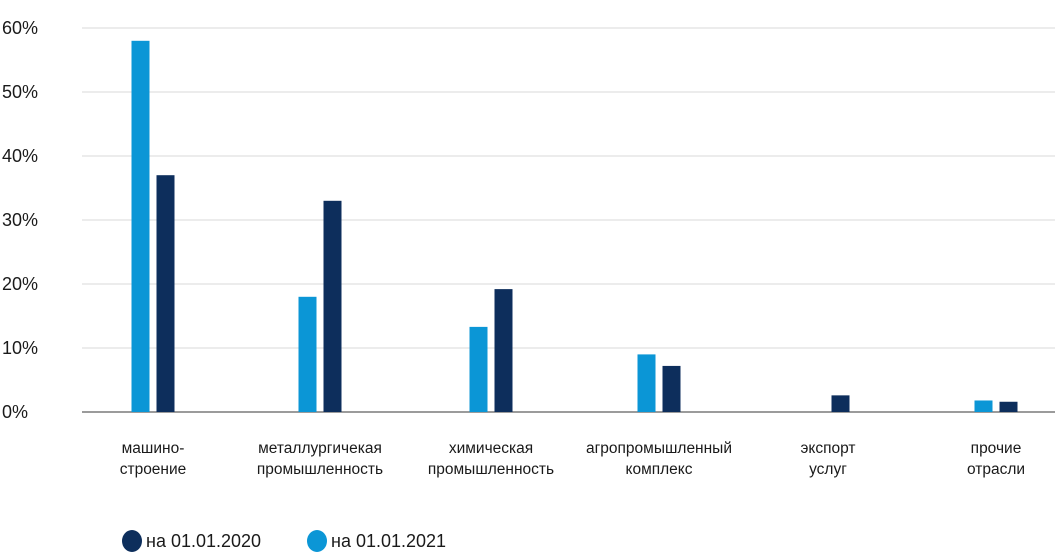 The height and width of the screenshot is (554, 1055). What do you see at coordinates (20, 220) in the screenshot?
I see `y-tick-label: 30%` at bounding box center [20, 220].